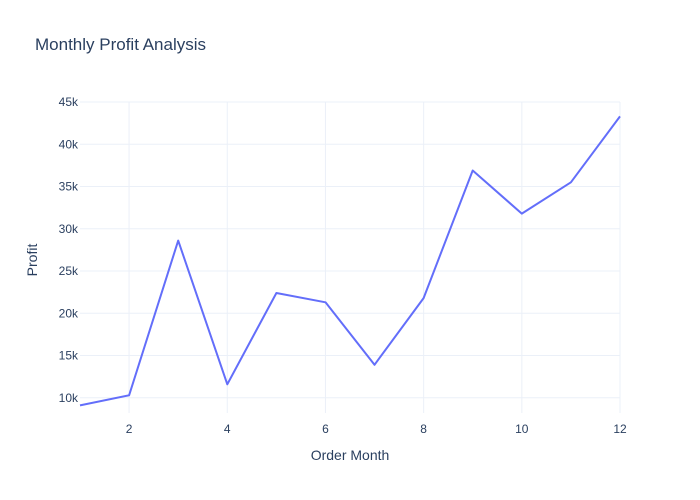 This screenshot has width=700, height=500. What do you see at coordinates (69, 144) in the screenshot?
I see `y-tick-label: 40k` at bounding box center [69, 144].